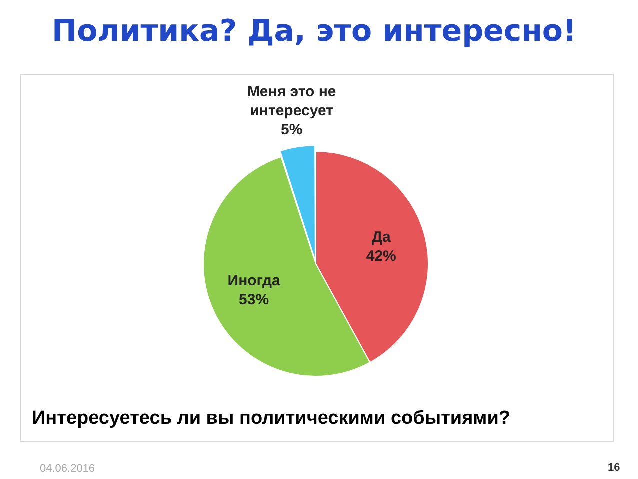 The height and width of the screenshot is (479, 638). Describe the element at coordinates (291, 102) in the screenshot. I see `slice-label: Меня это не интересует` at that location.